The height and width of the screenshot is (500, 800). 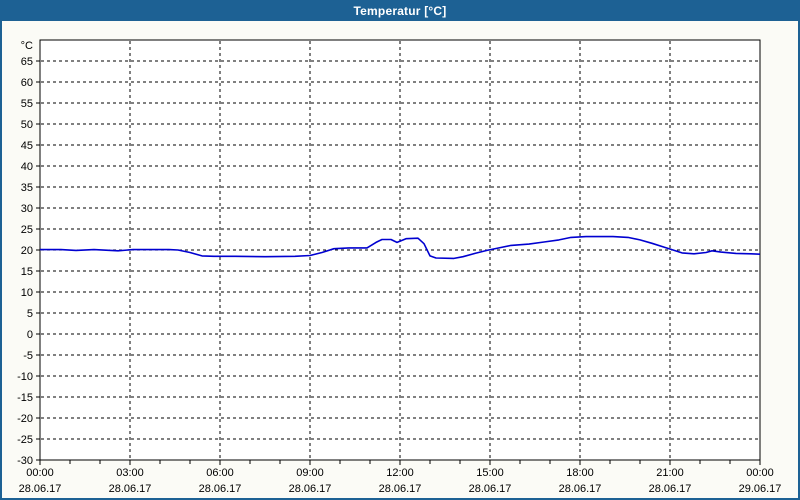 I want to click on y-tick-label: 65, so click(x=27, y=62).